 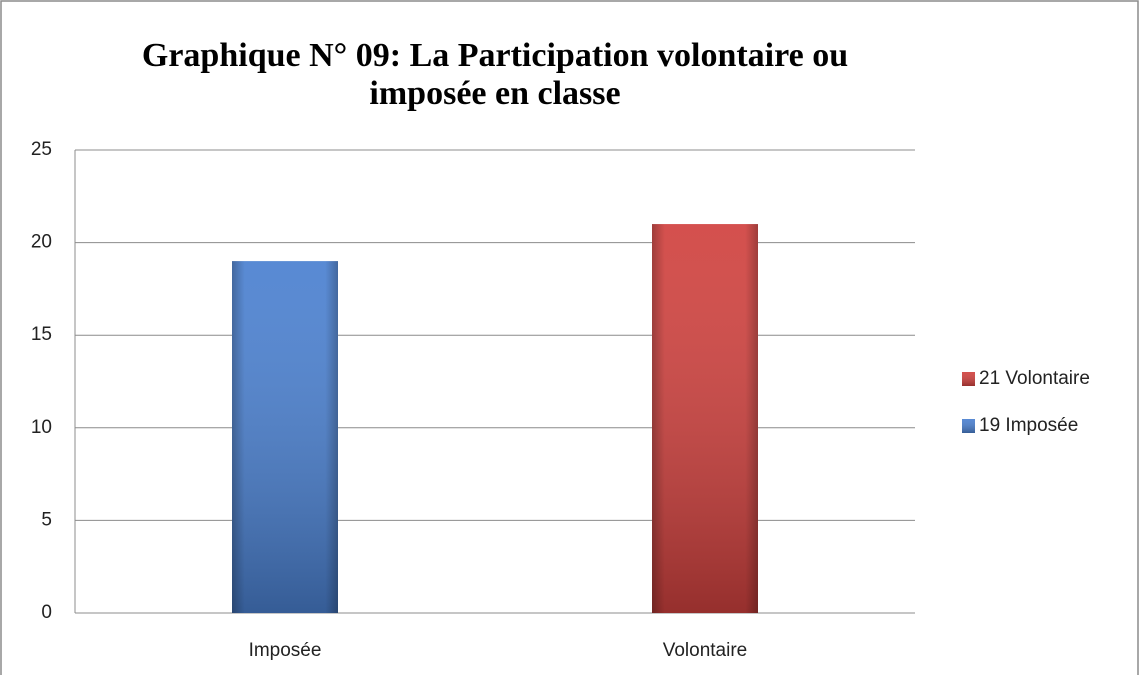 I want to click on y-tick-label: 15, so click(x=41, y=334).